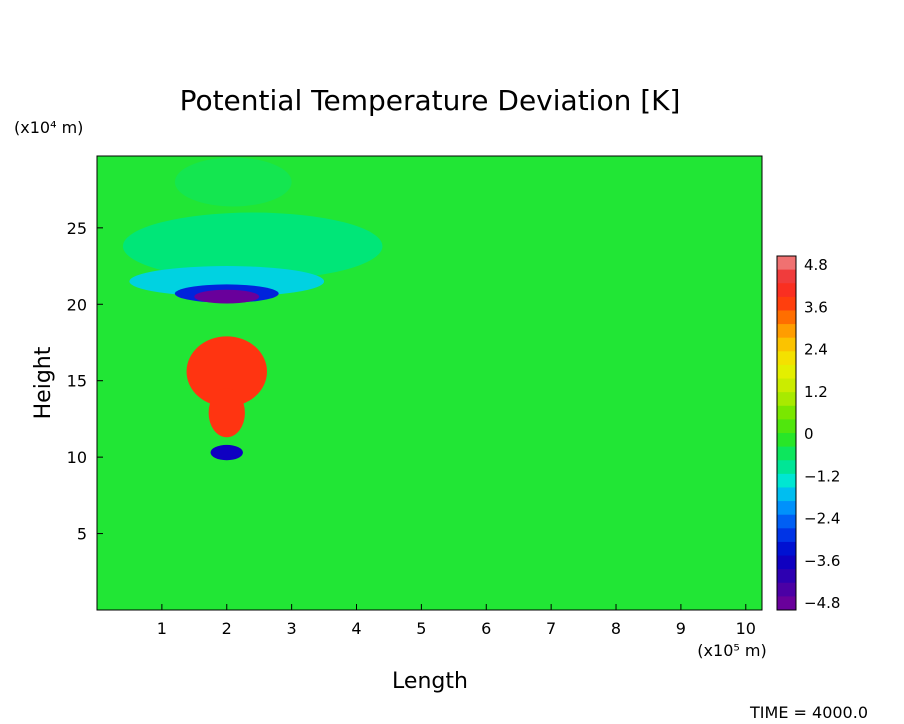 The image size is (904, 724). Describe the element at coordinates (551, 628) in the screenshot. I see `x-tick-label: 7` at that location.